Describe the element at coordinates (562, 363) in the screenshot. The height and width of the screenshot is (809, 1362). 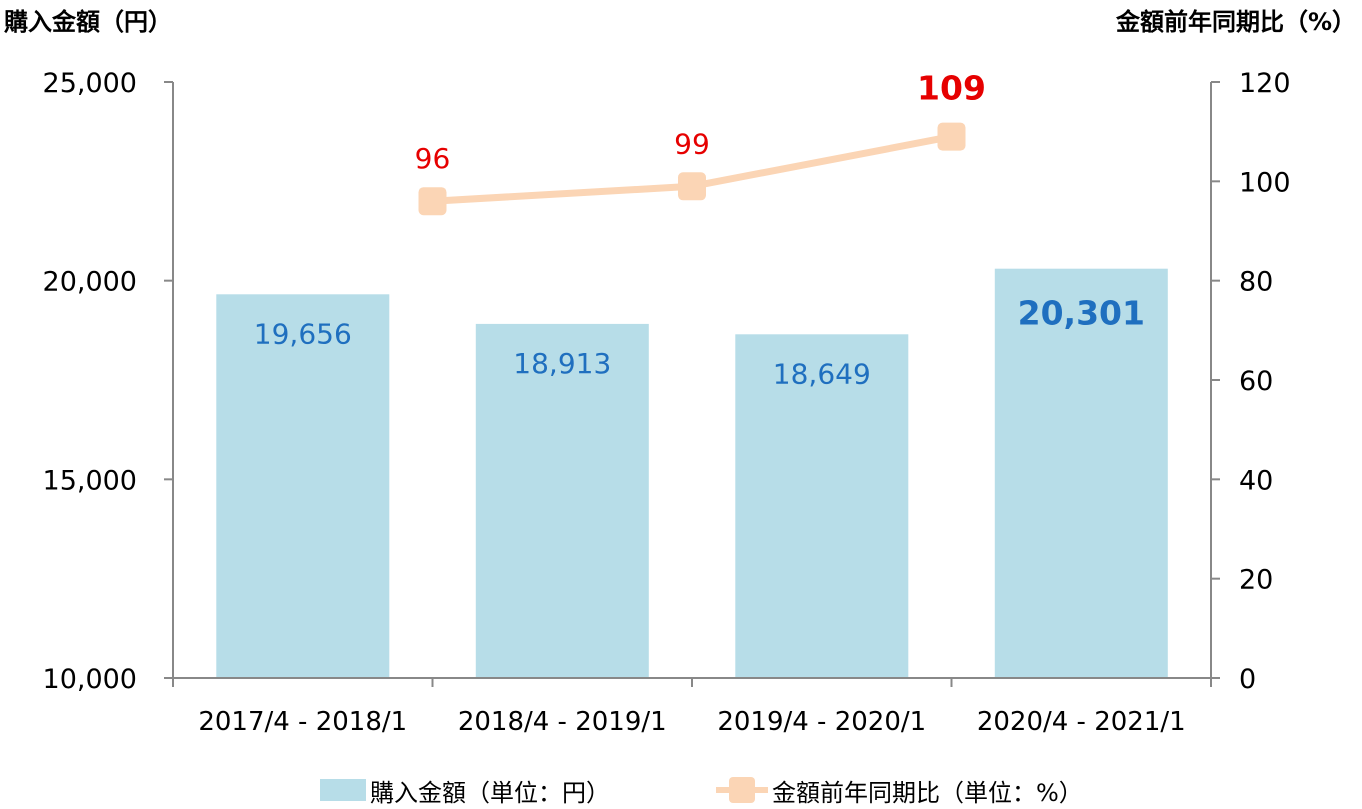
I see `bar-label-2: 18,913` at that location.